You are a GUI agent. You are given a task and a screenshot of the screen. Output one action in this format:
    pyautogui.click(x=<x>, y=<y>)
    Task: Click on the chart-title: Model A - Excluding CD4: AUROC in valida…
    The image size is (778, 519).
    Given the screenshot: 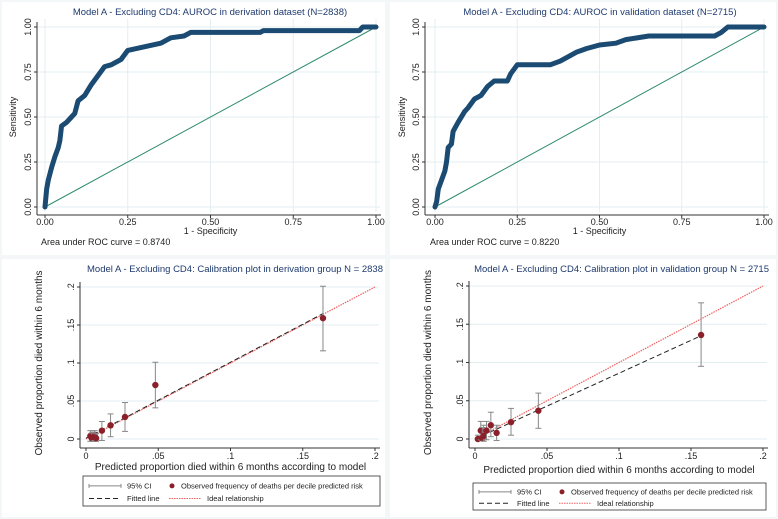 What is the action you would take?
    pyautogui.click(x=599, y=12)
    